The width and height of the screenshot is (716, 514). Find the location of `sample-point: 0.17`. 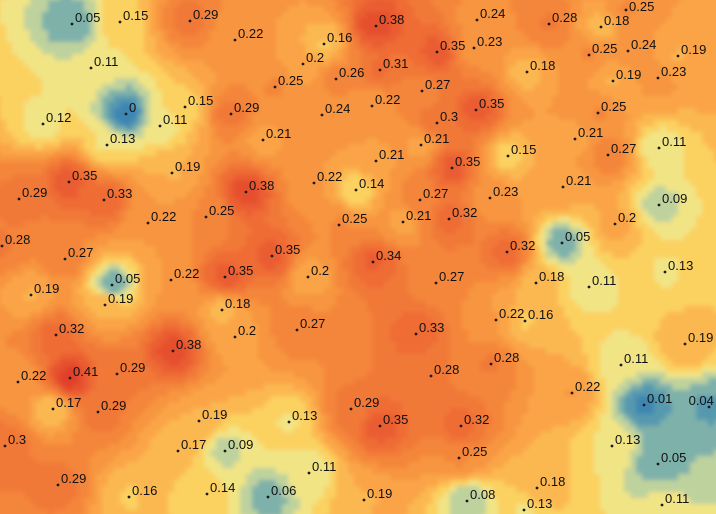

sample-point: 0.17 is located at coordinates (66, 403).